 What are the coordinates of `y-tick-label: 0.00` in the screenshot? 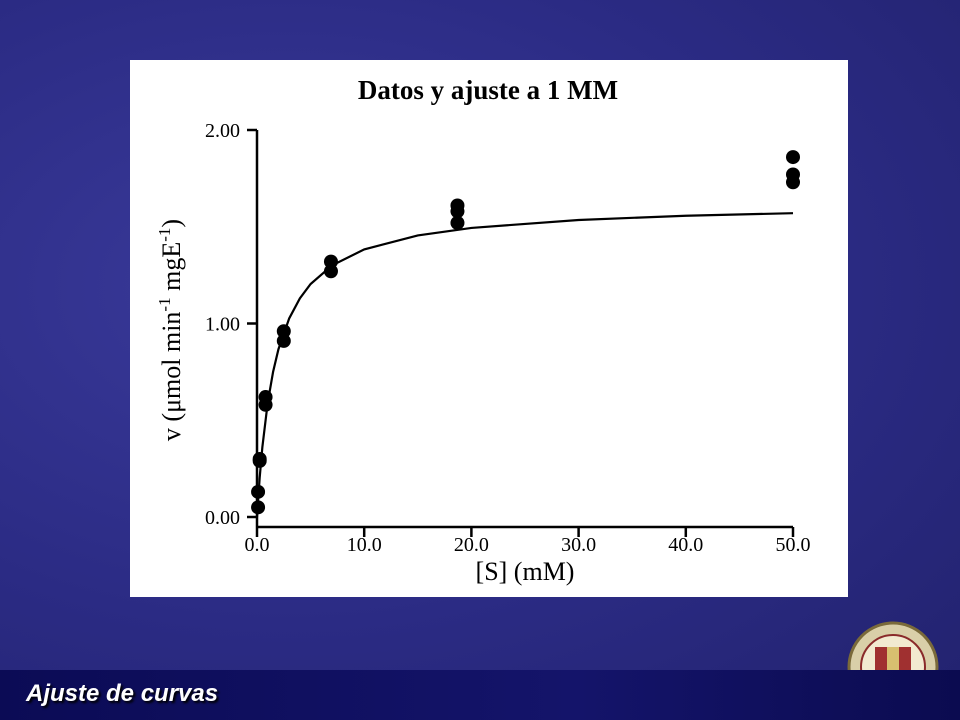 It's located at (222, 518).